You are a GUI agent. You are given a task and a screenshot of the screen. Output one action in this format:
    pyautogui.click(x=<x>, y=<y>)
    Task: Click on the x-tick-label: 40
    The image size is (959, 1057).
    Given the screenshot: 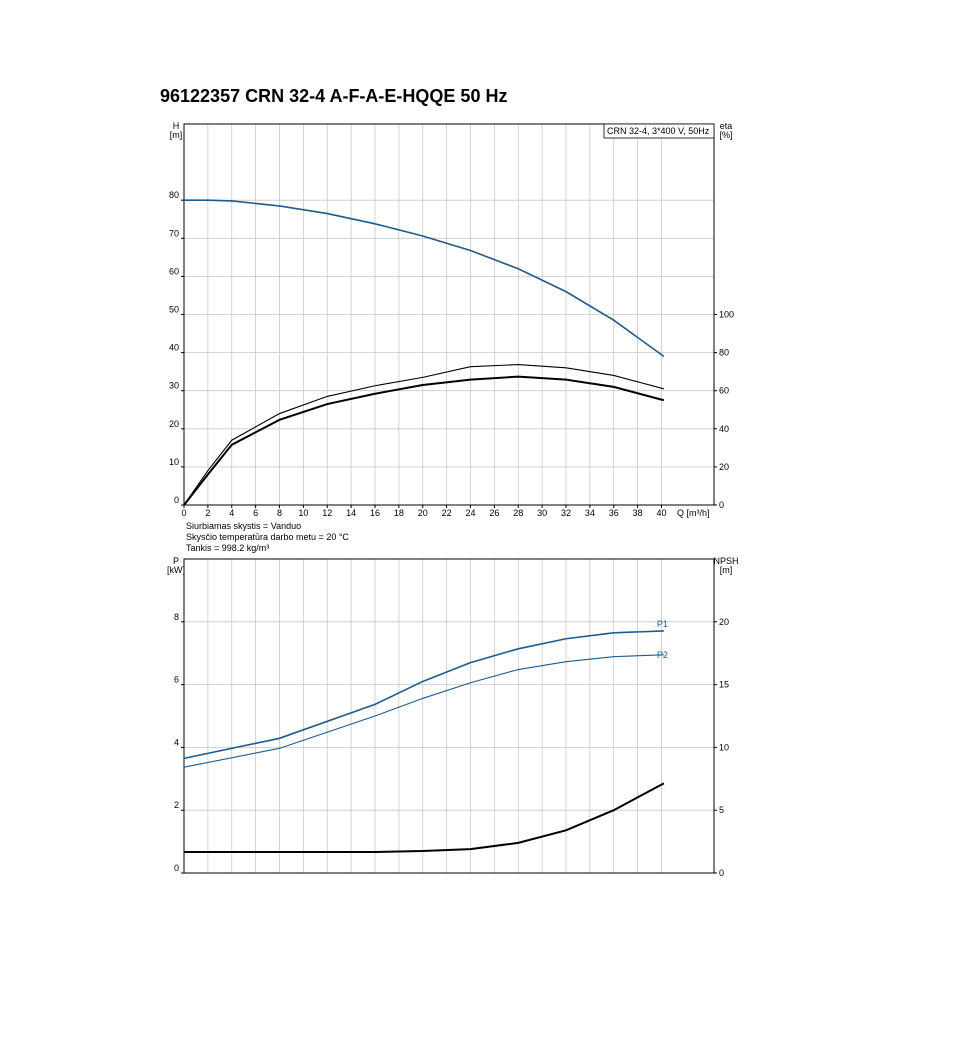 What is the action you would take?
    pyautogui.click(x=661, y=513)
    